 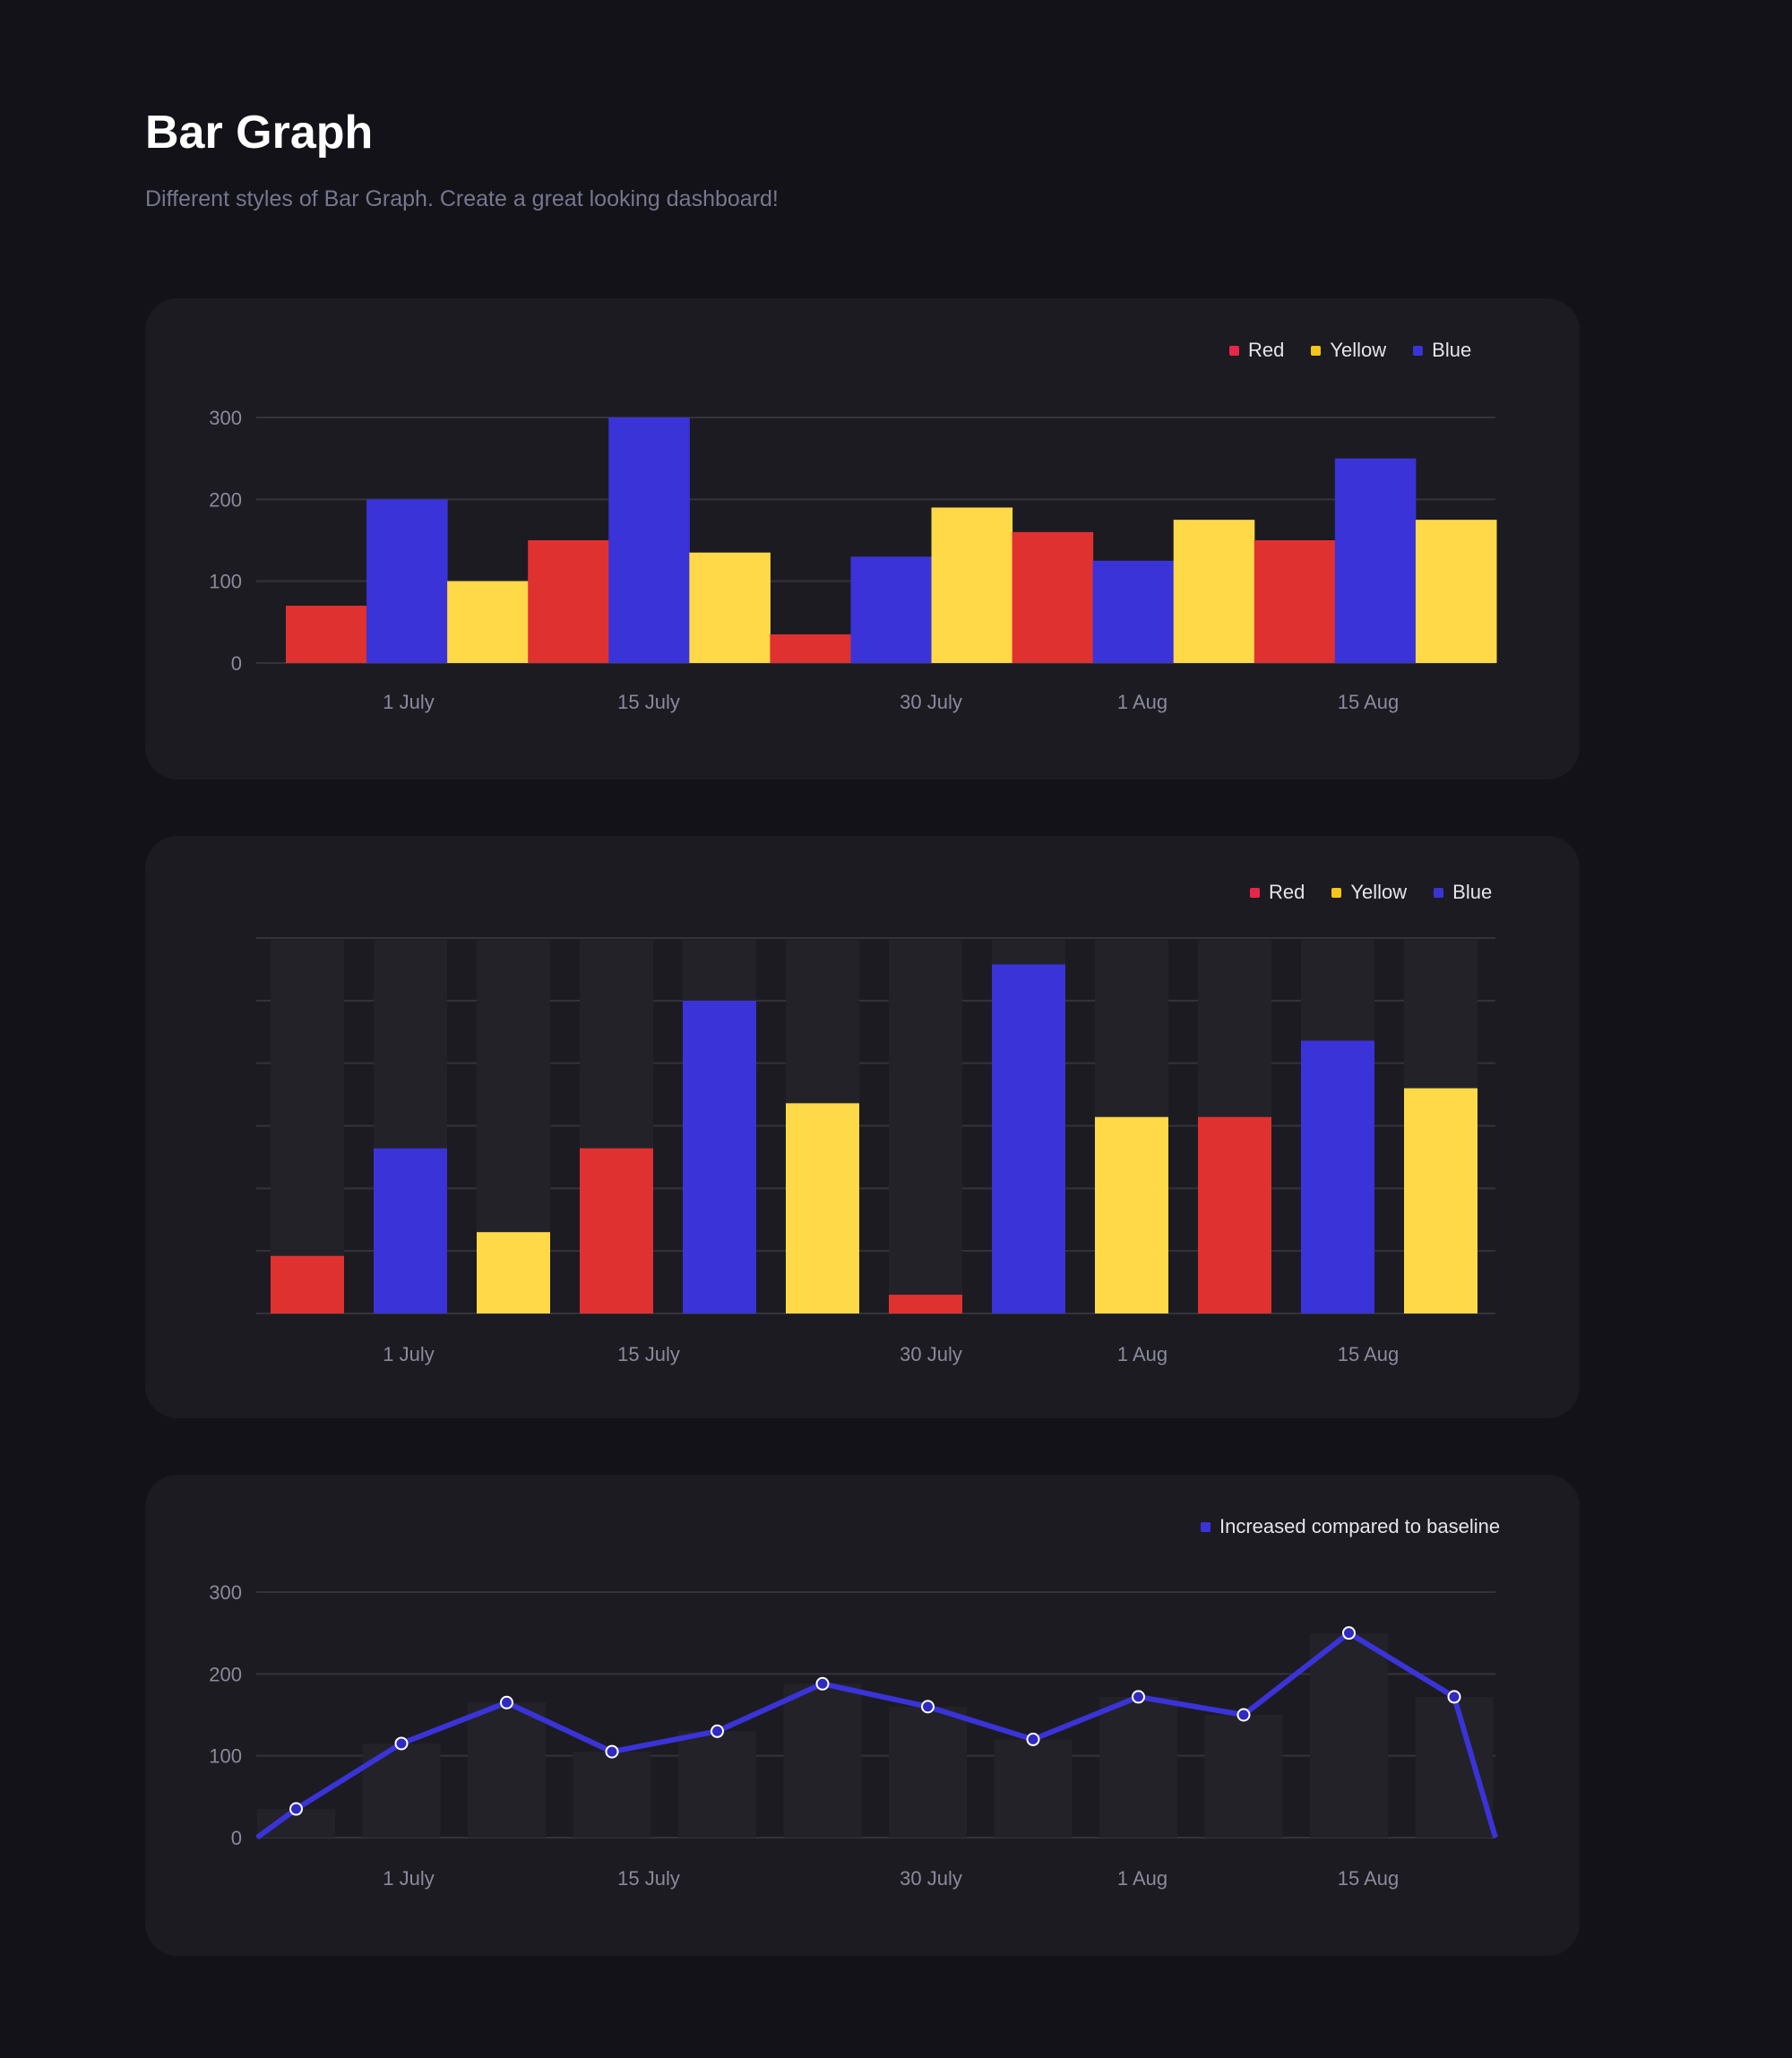 What do you see at coordinates (1360, 1526) in the screenshot?
I see `legend-label: Increased compared to baseline` at bounding box center [1360, 1526].